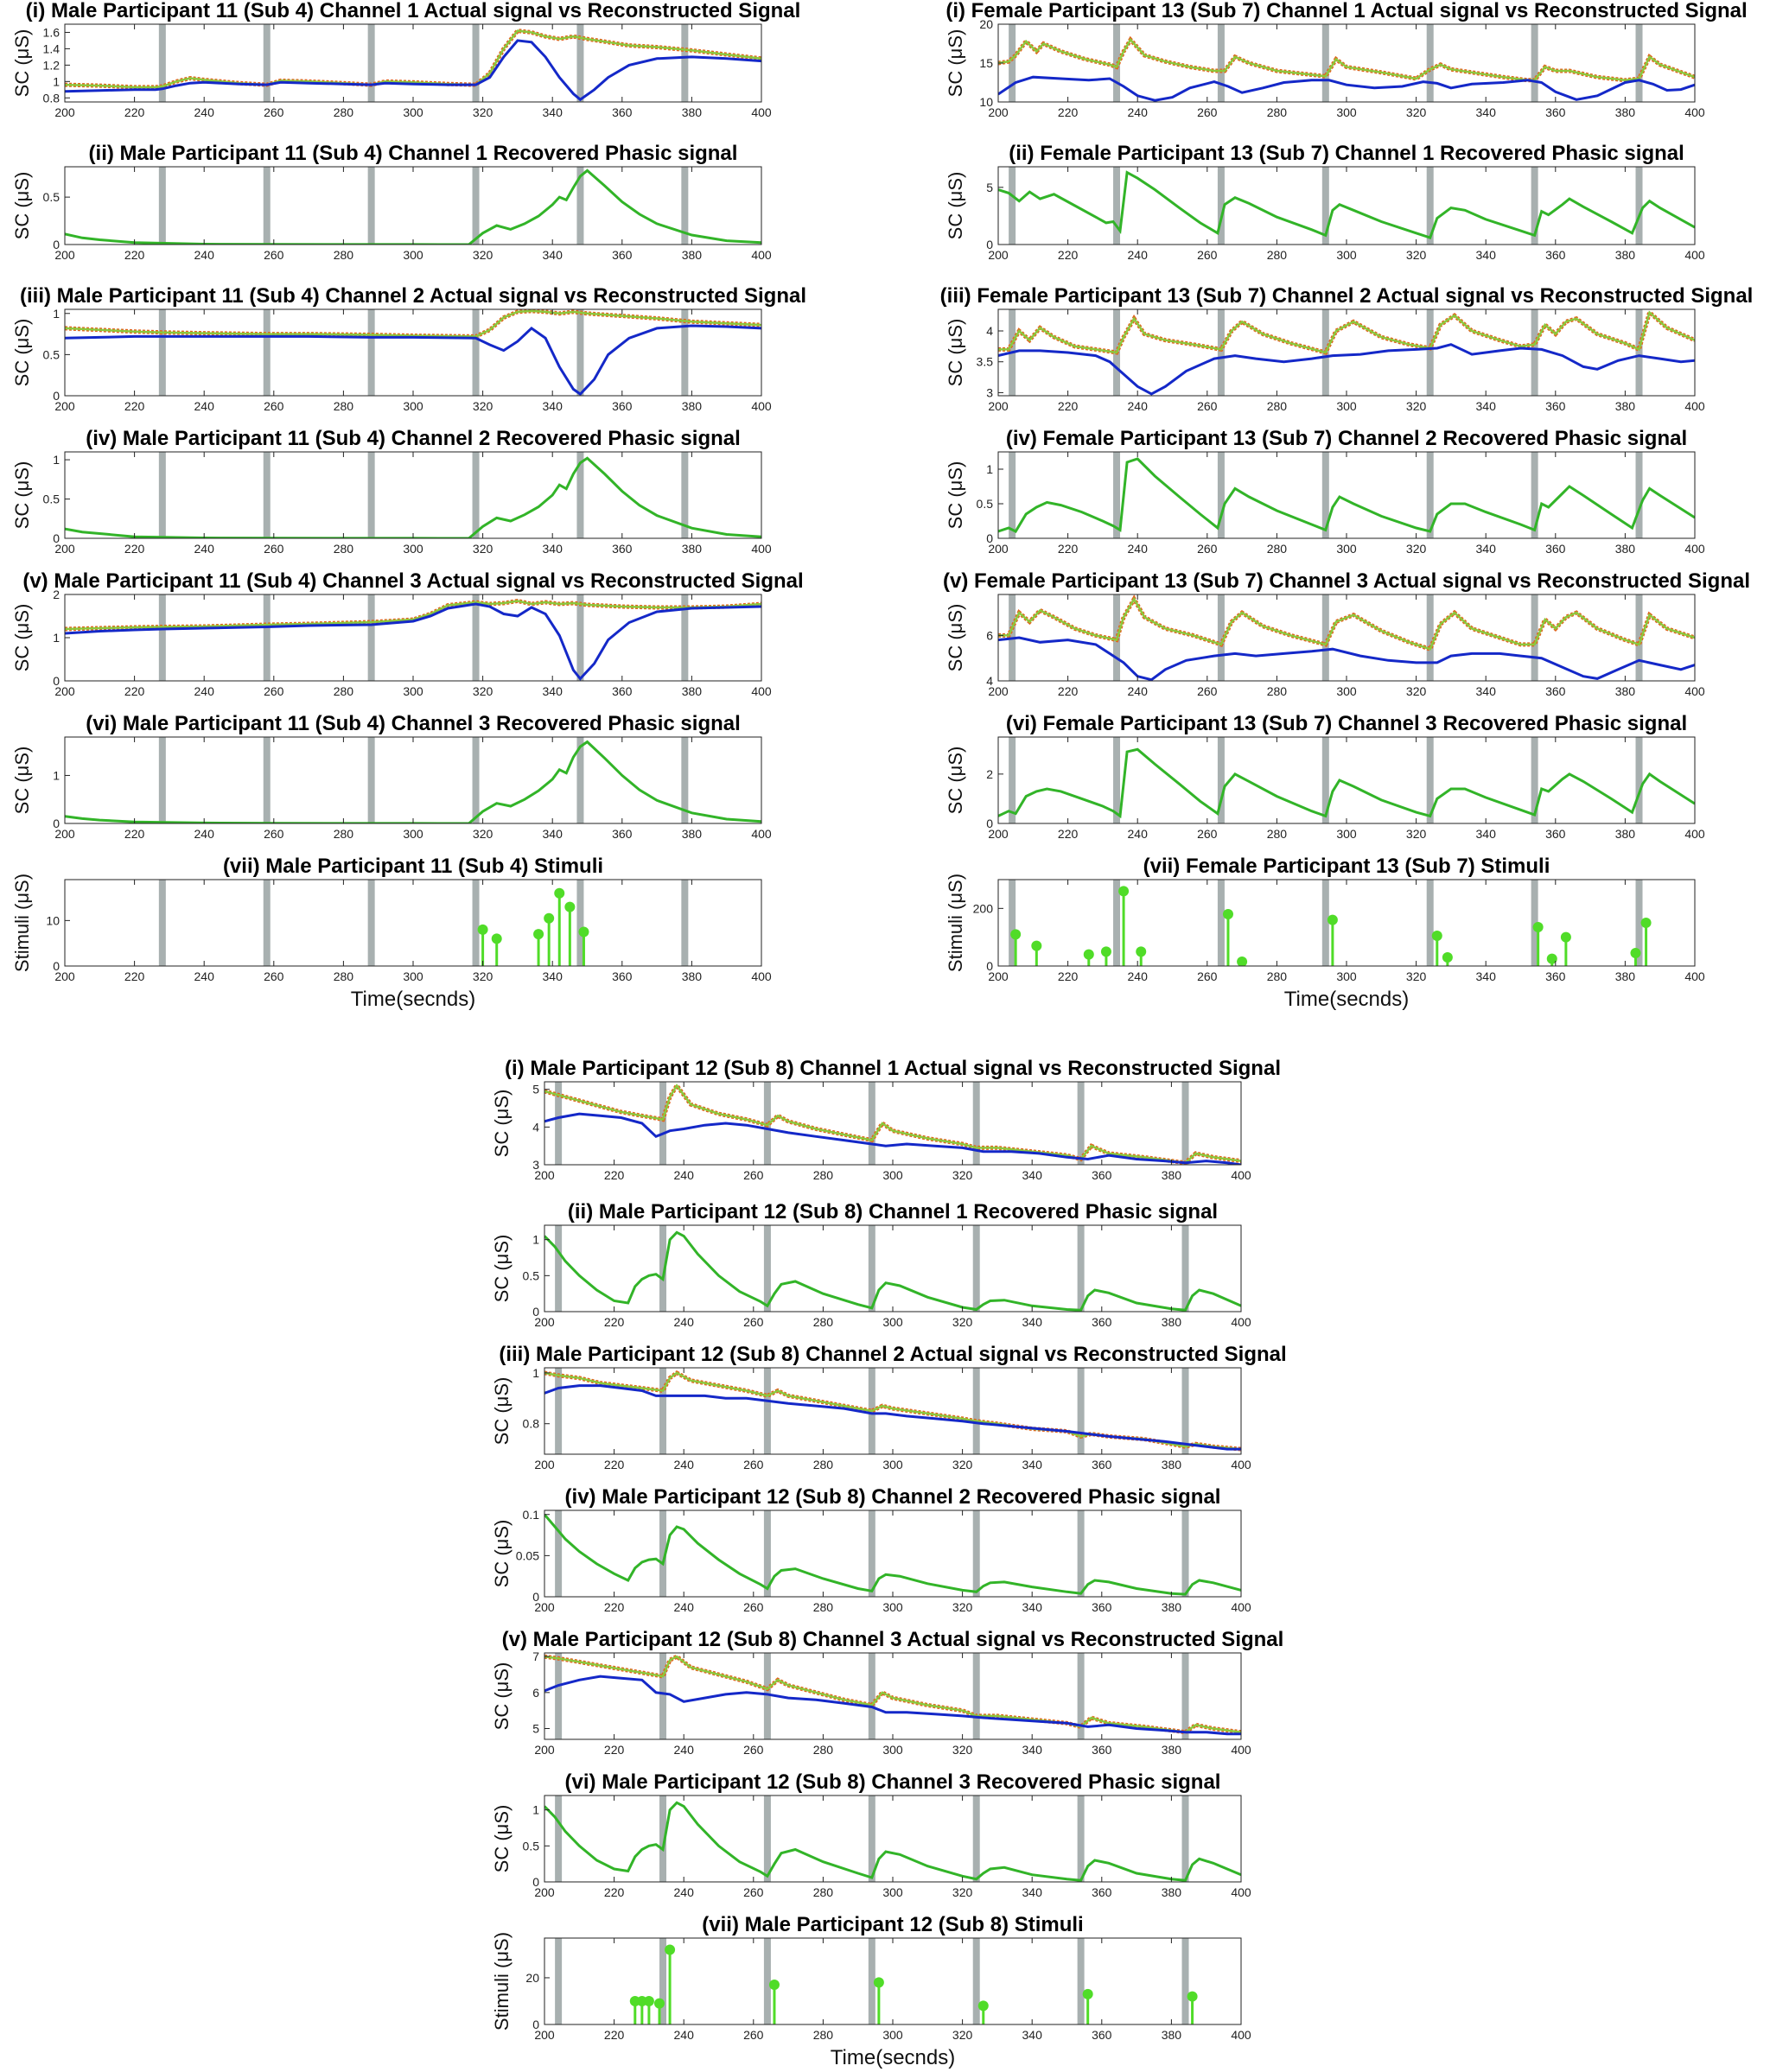 This screenshot has width=1770, height=2072. Describe the element at coordinates (986, 24) in the screenshot. I see `y-tick-label: 20` at that location.